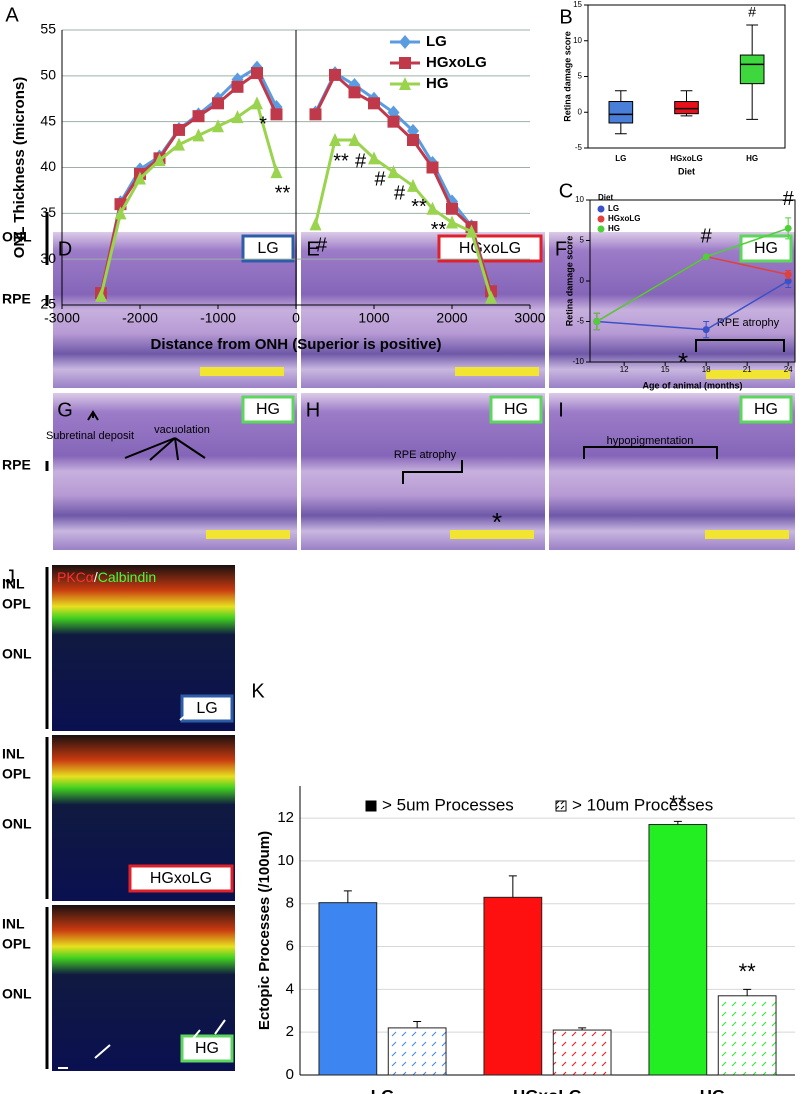  I want to click on x-tick-label: -3000, so click(62, 318).